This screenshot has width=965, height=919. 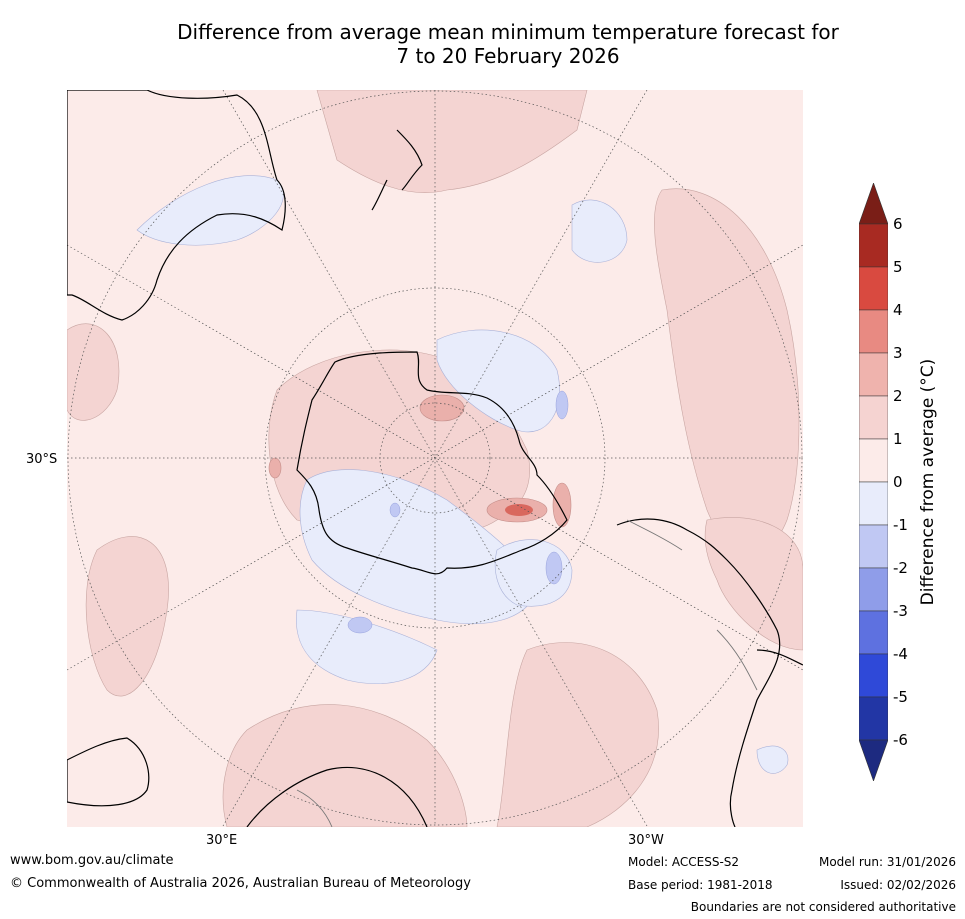 I want to click on cool-region-antarctic-west, so click(x=418, y=547).